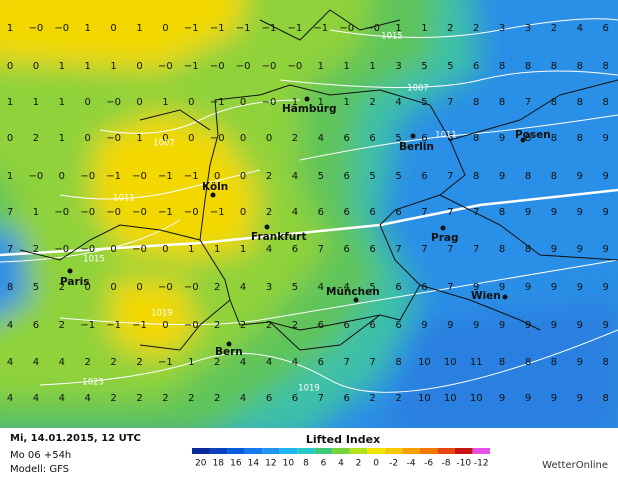 This screenshot has width=618, height=478. Describe the element at coordinates (39, 469) in the screenshot. I see `model: Modell: GFS` at that location.